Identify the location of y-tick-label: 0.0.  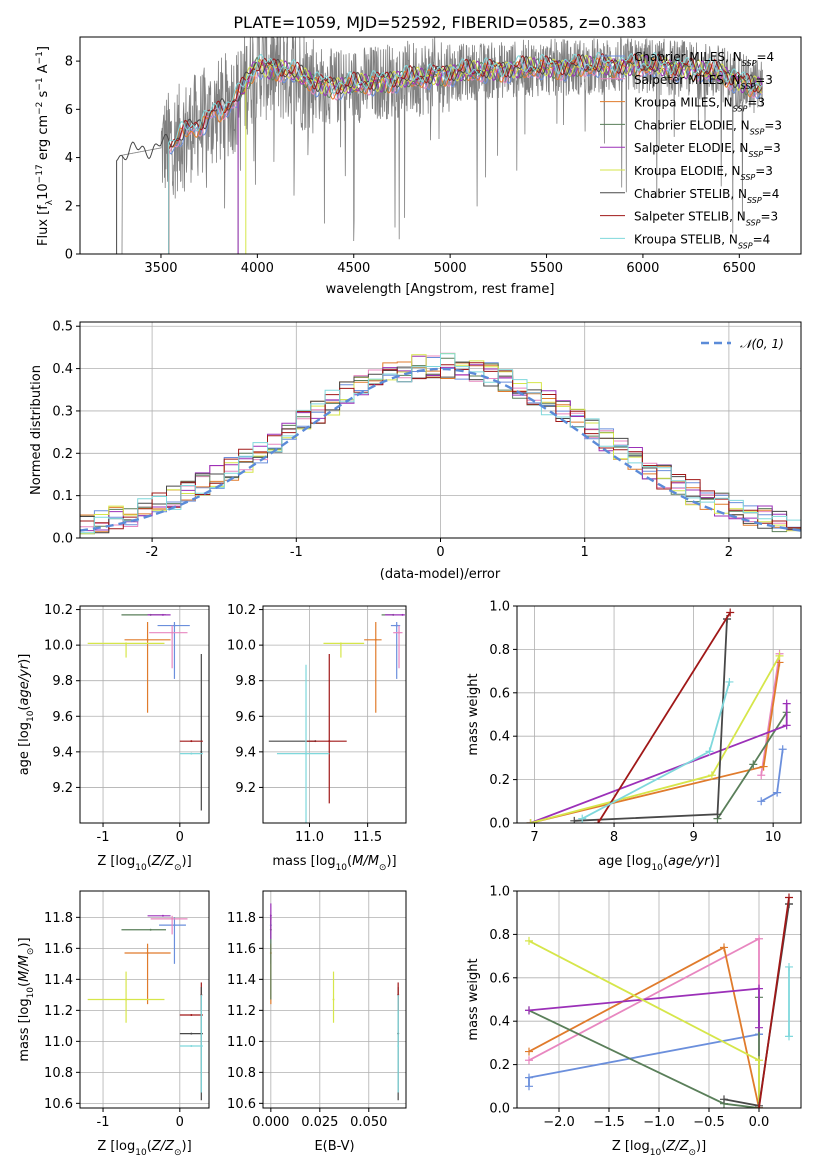
(62, 539).